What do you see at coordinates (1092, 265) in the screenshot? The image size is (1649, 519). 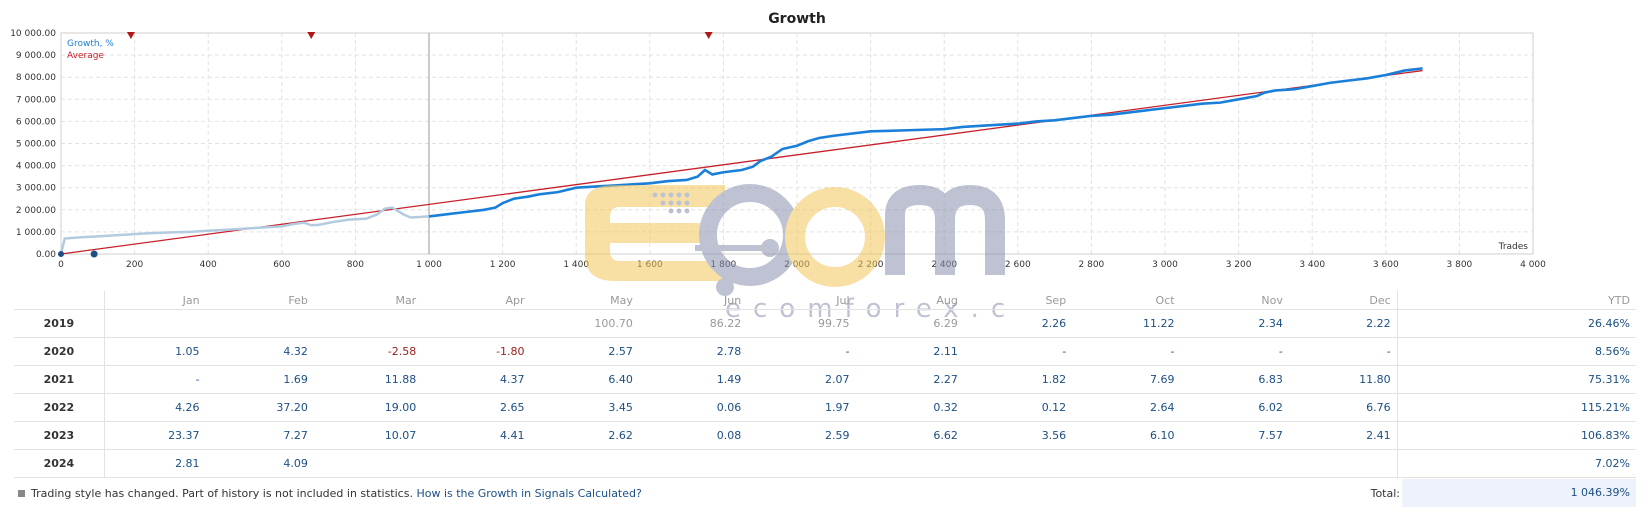 I see `x-tick-label: 2 800` at bounding box center [1092, 265].